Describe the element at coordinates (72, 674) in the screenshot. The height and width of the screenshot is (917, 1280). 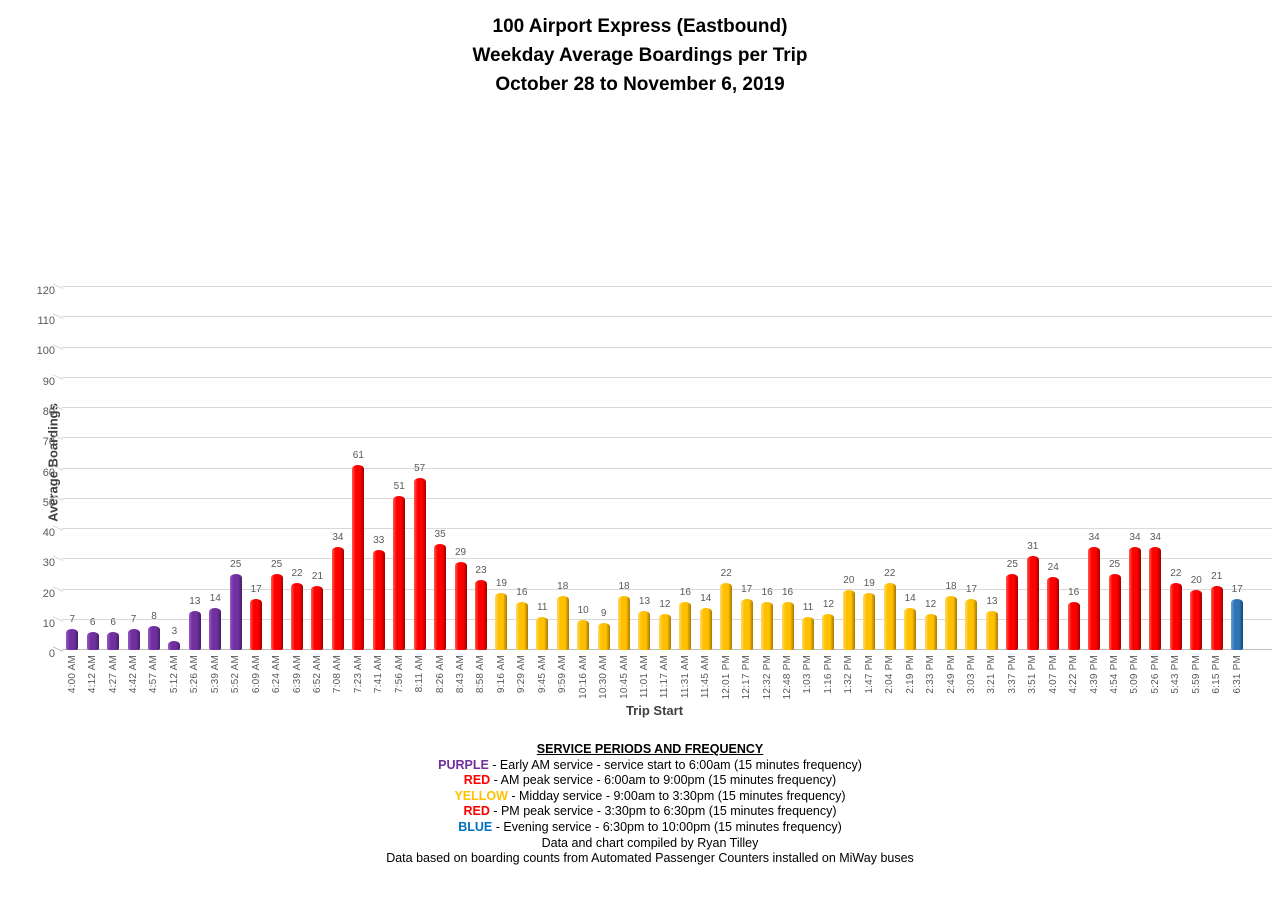
I see `x-tick-label: 4:00 AM` at that location.